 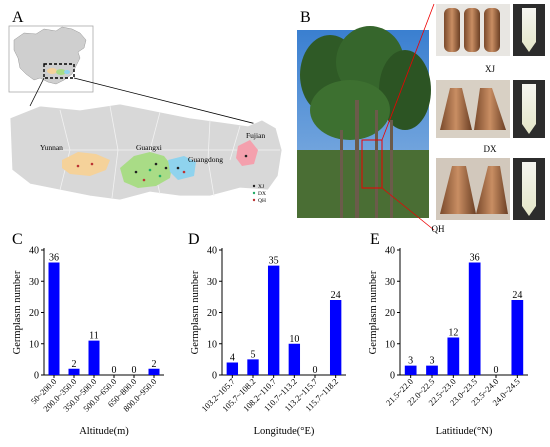 What do you see at coordinates (253, 354) in the screenshot?
I see `bar-value-label: 5` at bounding box center [253, 354].